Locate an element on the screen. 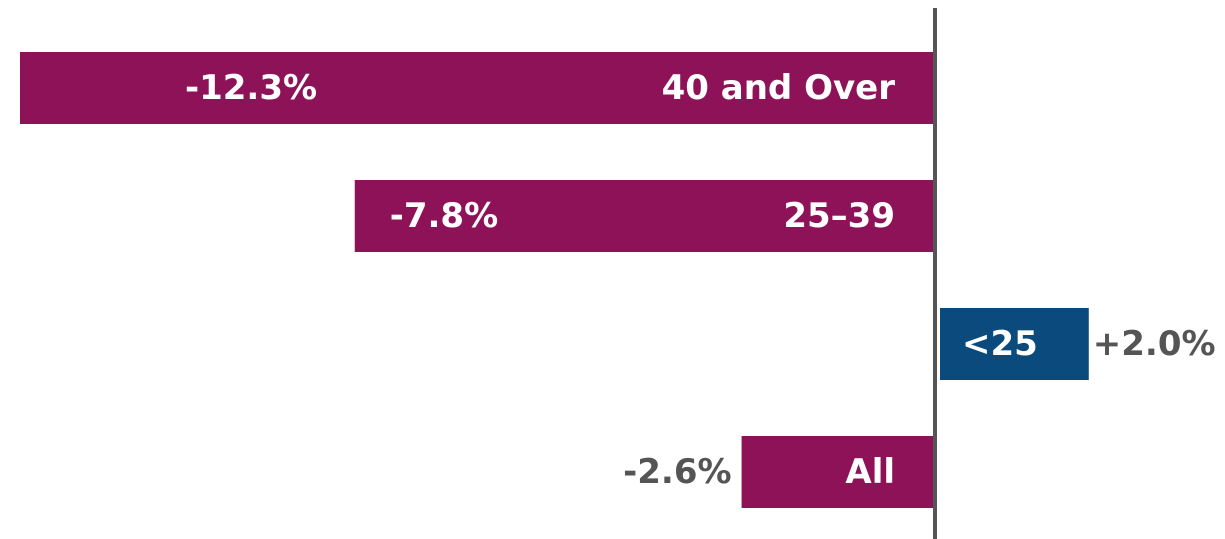 The width and height of the screenshot is (1225, 539). category-label: 40 and Over is located at coordinates (779, 88).